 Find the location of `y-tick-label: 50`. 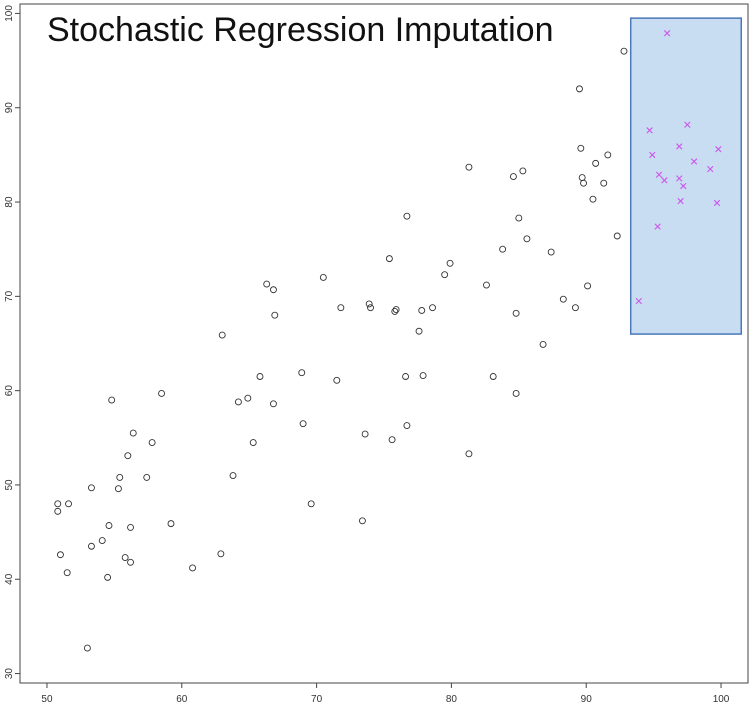

y-tick-label: 50 is located at coordinates (9, 485).